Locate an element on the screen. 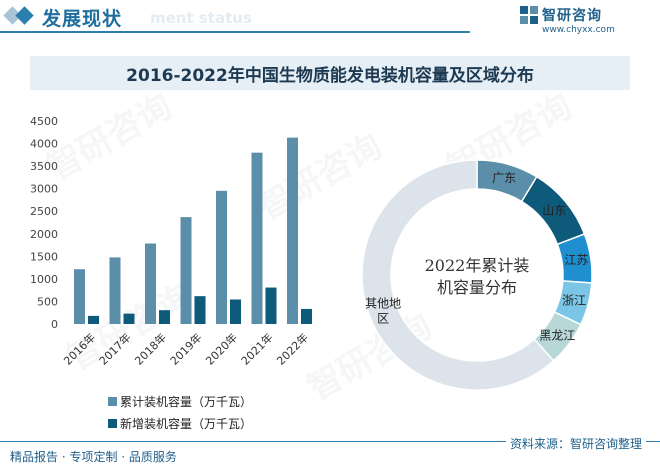 This screenshot has width=660, height=467. logo-icon is located at coordinates (529, 15).